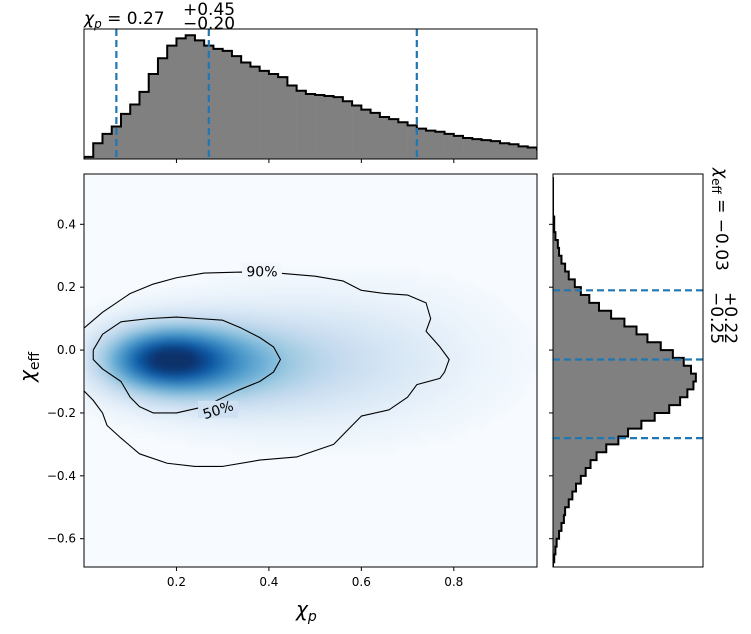 This screenshot has width=751, height=634. What do you see at coordinates (97, 24) in the screenshot?
I see `chi-p-title-sub: p` at bounding box center [97, 24].